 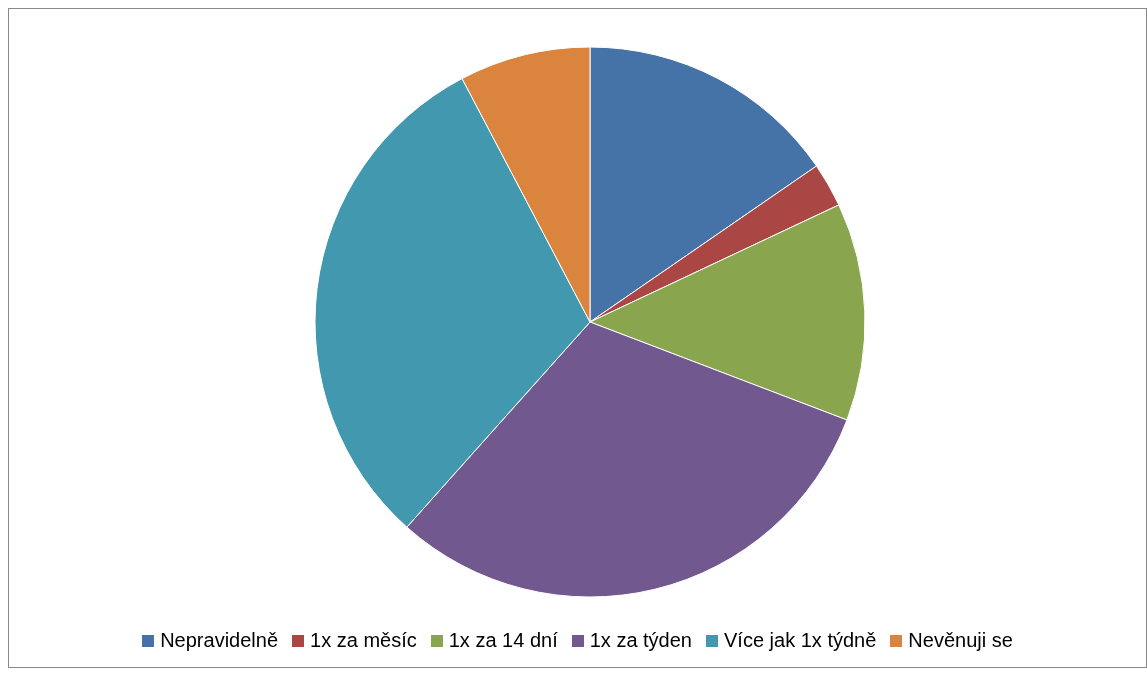 I want to click on legend-label: 1x za týden, so click(x=640, y=640).